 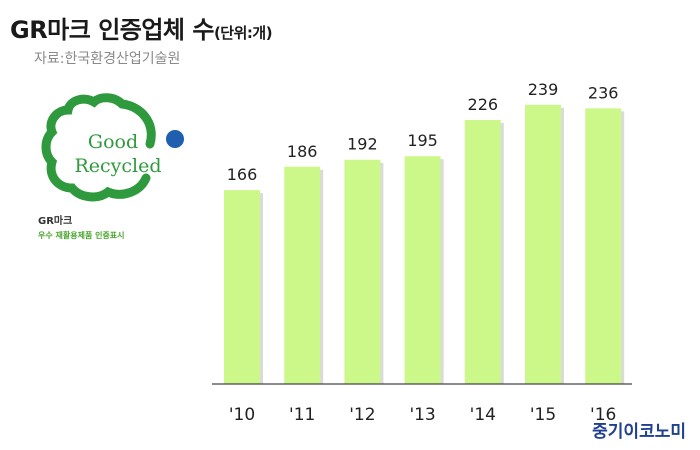 I want to click on title-text: GR마크 인증업체 수, so click(x=112, y=30).